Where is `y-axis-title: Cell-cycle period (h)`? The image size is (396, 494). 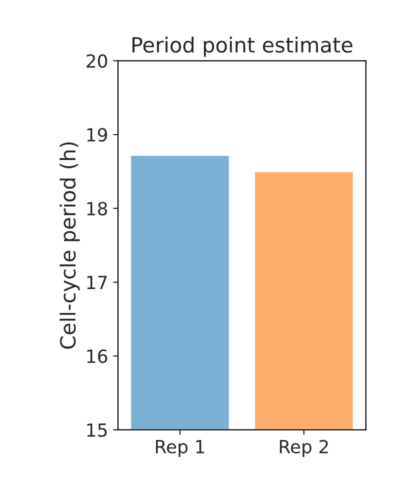
y-axis-title: Cell-cycle period (h) is located at coordinates (70, 245).